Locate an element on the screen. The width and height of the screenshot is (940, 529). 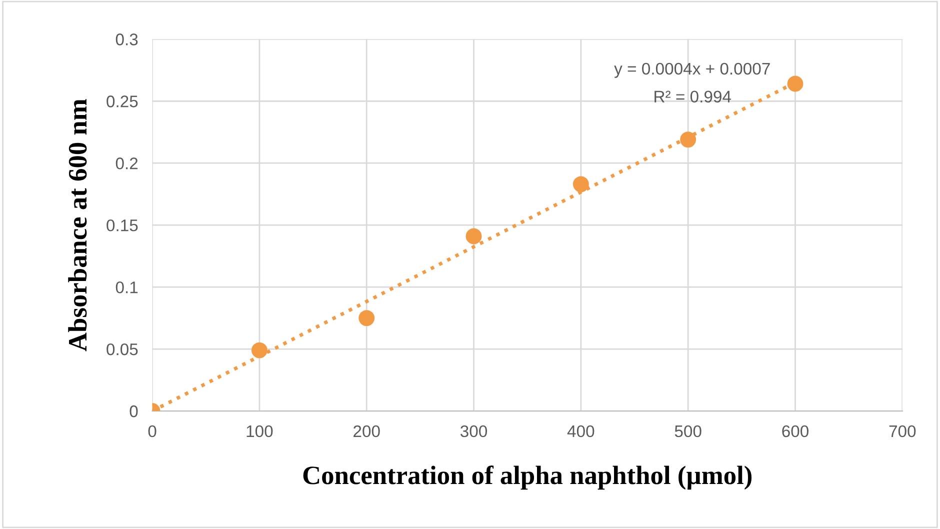
y-tick-label: 0 is located at coordinates (134, 411).